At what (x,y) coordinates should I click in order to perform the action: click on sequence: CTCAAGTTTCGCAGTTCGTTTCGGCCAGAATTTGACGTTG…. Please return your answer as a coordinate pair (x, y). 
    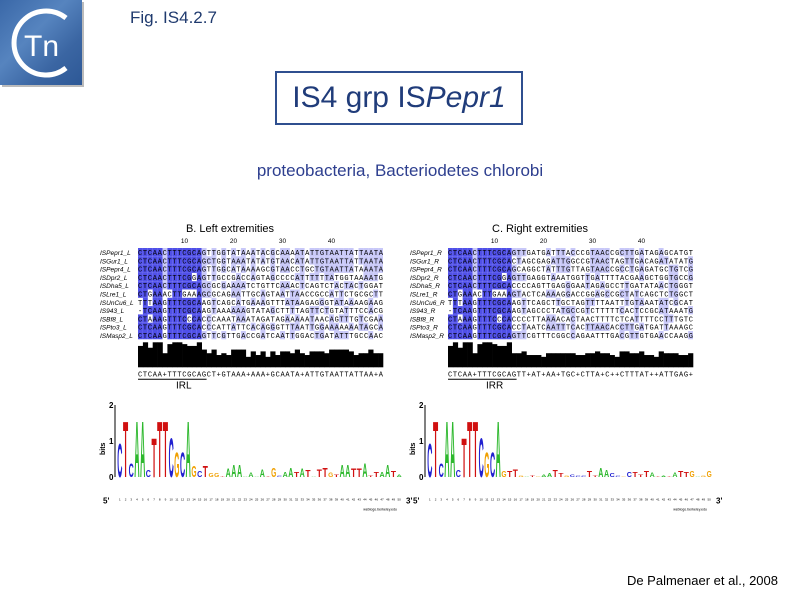
    Looking at the image, I should click on (570, 337).